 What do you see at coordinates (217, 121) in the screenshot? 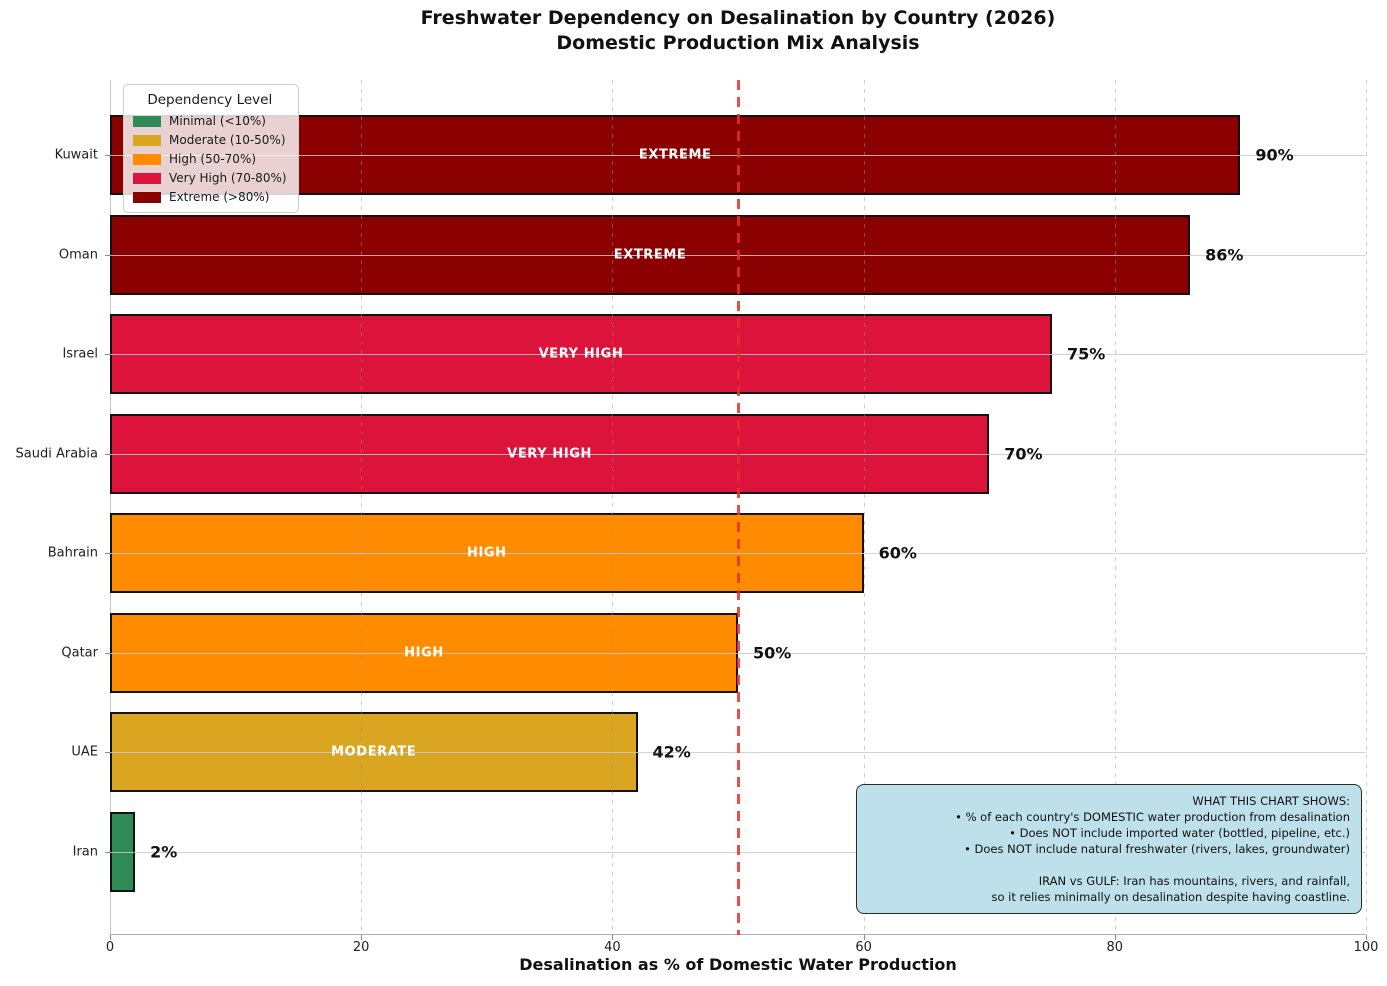
I see `legend-item-label: Minimal (<10%)` at bounding box center [217, 121].